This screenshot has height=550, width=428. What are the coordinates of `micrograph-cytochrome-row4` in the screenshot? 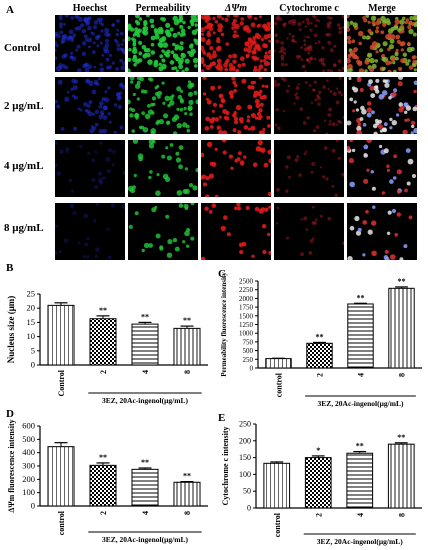 It's located at (309, 231).